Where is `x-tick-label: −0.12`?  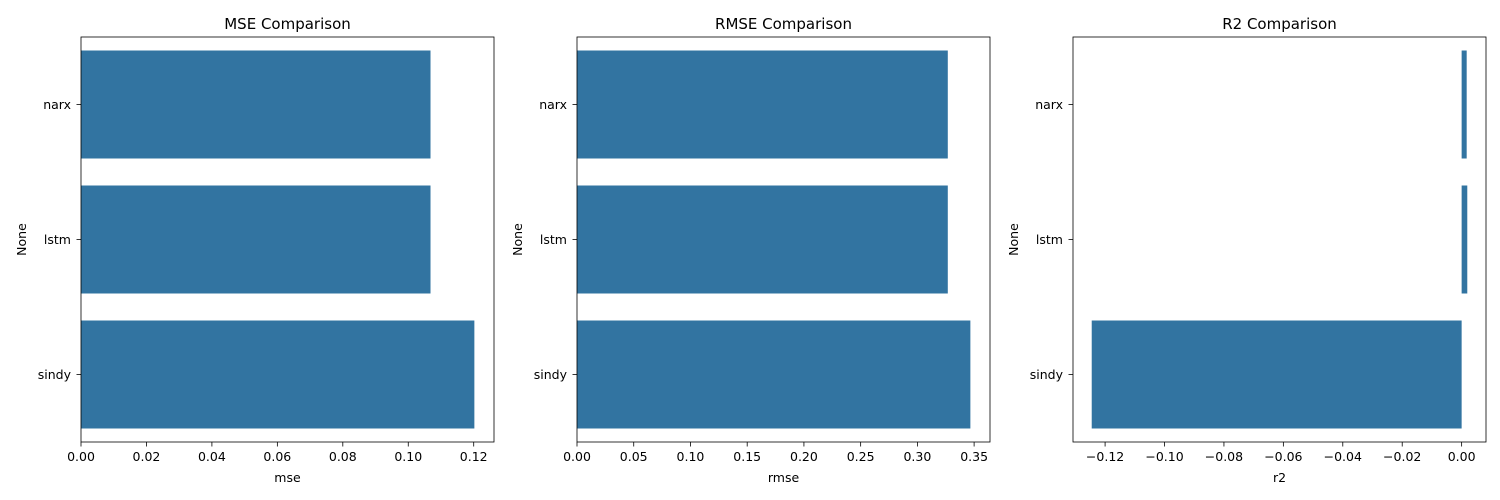
x-tick-label: −0.12 is located at coordinates (1105, 456).